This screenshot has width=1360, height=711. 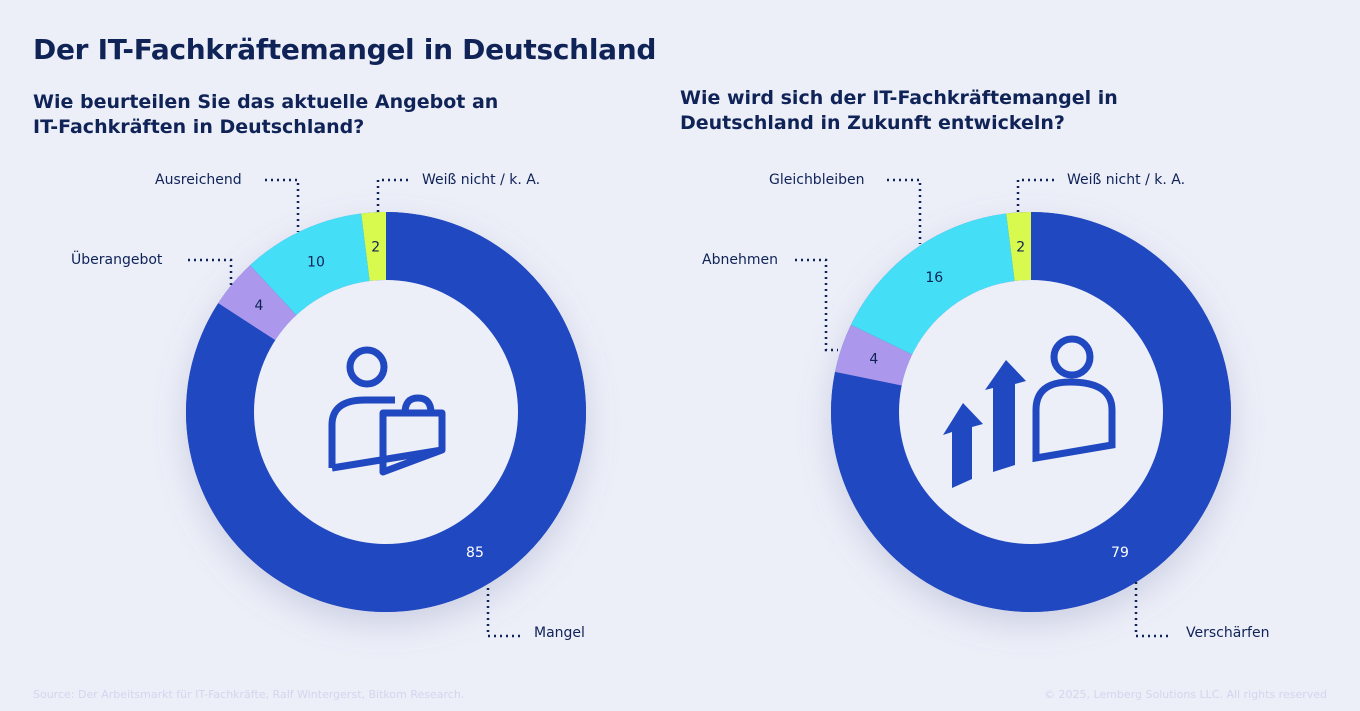 I want to click on donut-hole, so click(x=1031, y=412).